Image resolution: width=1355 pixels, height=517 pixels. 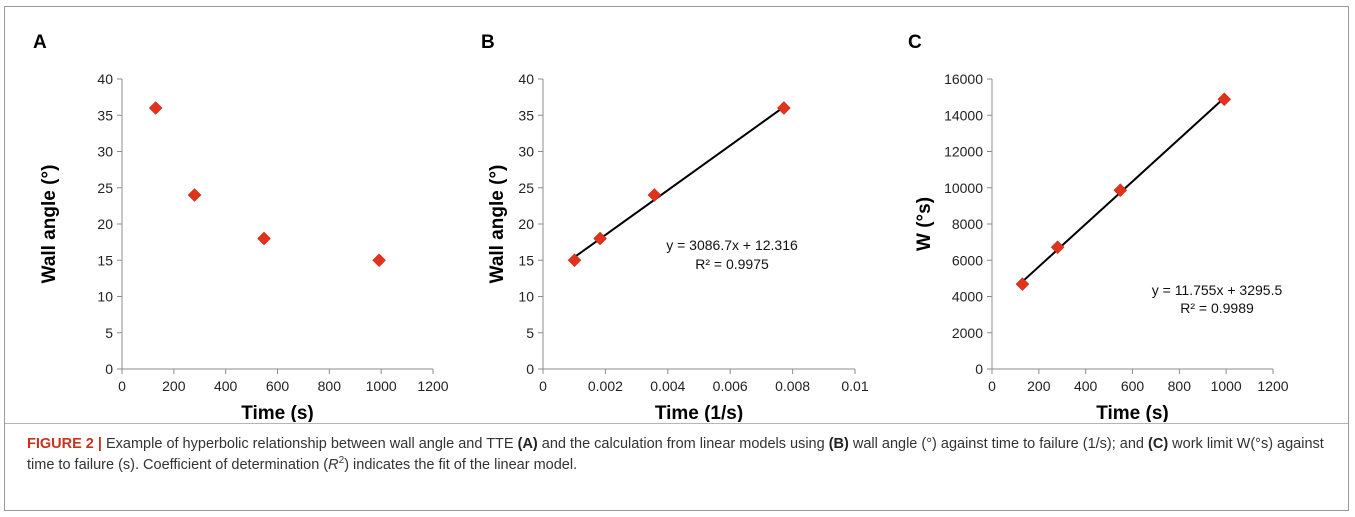 I want to click on panel-letter: B, so click(x=488, y=42).